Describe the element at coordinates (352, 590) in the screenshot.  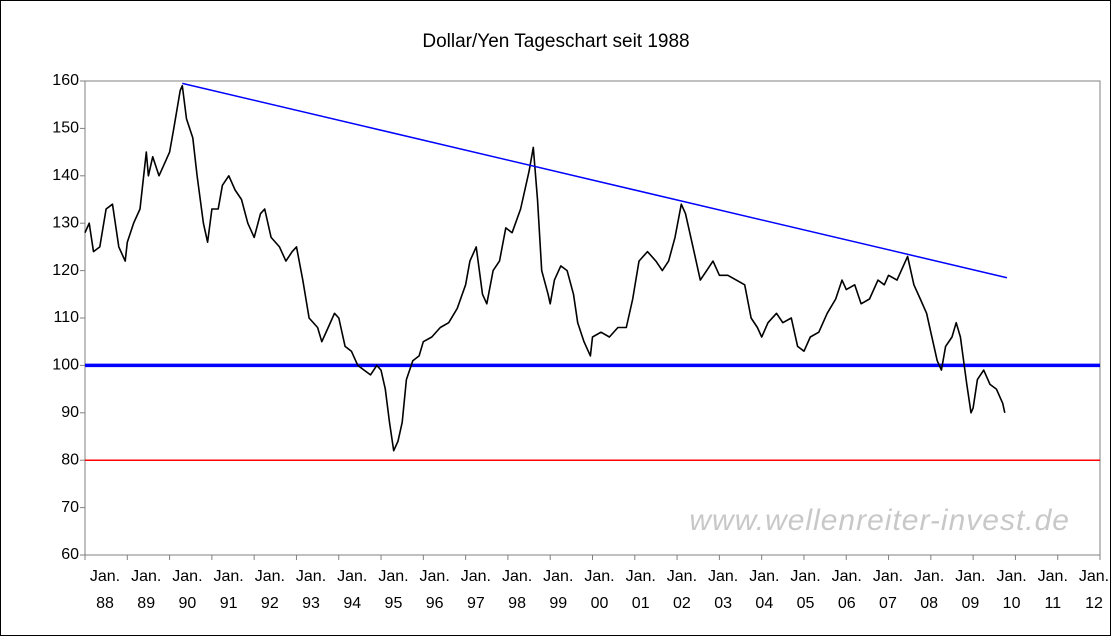
I see `x-tick-label: Jan. 94` at that location.